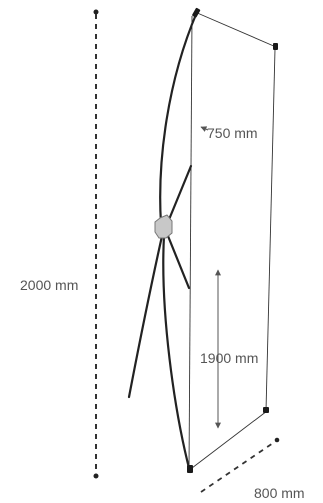 Image resolution: width=323 pixels, height=503 pixels. I want to click on hub-connector, so click(163, 226).